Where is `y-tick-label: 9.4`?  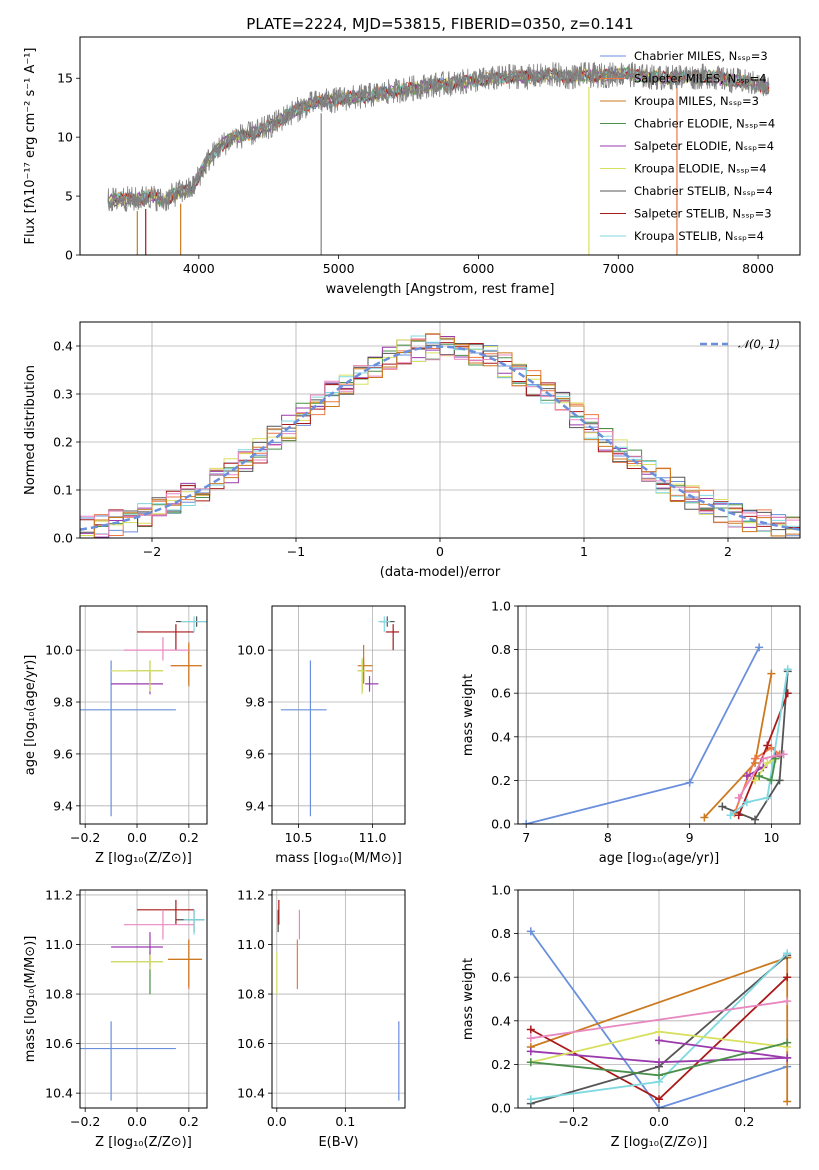
y-tick-label: 9.4 is located at coordinates (63, 805).